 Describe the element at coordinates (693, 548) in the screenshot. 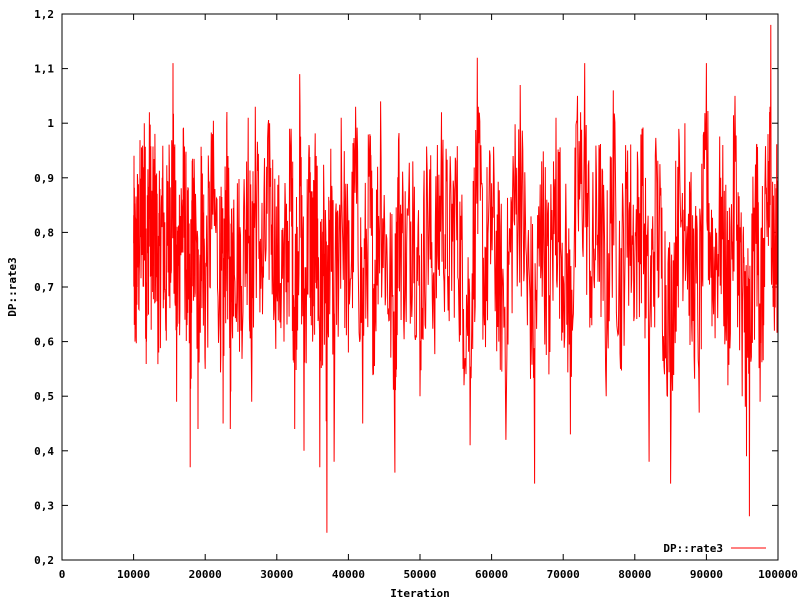

I see `legend-label: DP::rate3` at that location.